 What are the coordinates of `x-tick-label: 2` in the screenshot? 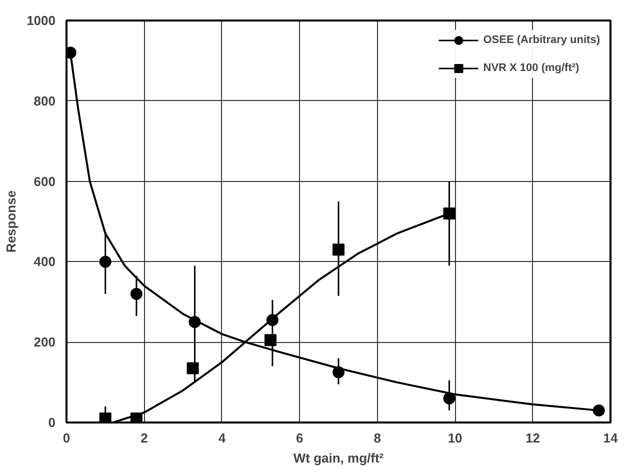 It's located at (144, 438).